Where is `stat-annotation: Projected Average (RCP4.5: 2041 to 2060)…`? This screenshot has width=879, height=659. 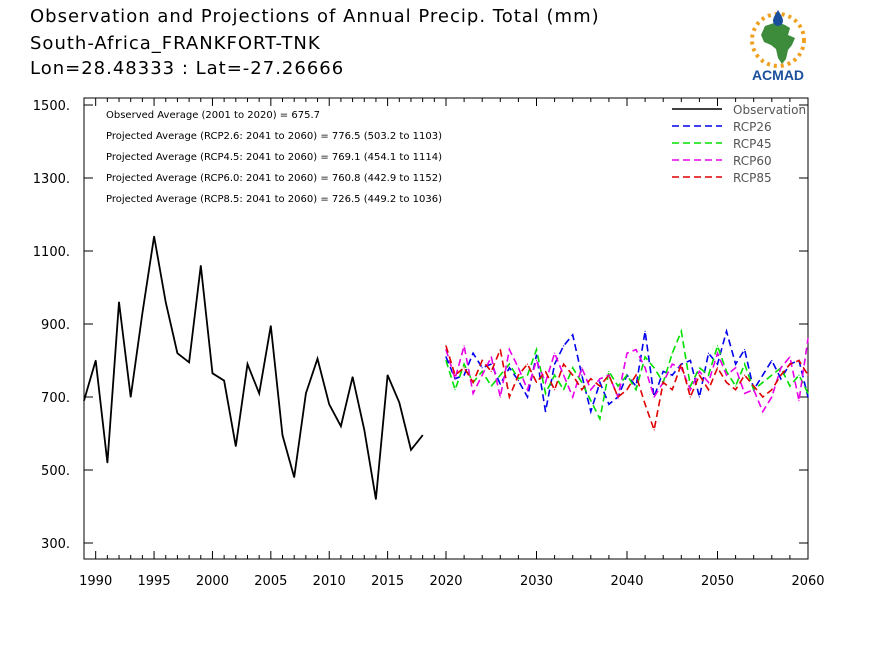 stat-annotation: Projected Average (RCP4.5: 2041 to 2060)… is located at coordinates (274, 157).